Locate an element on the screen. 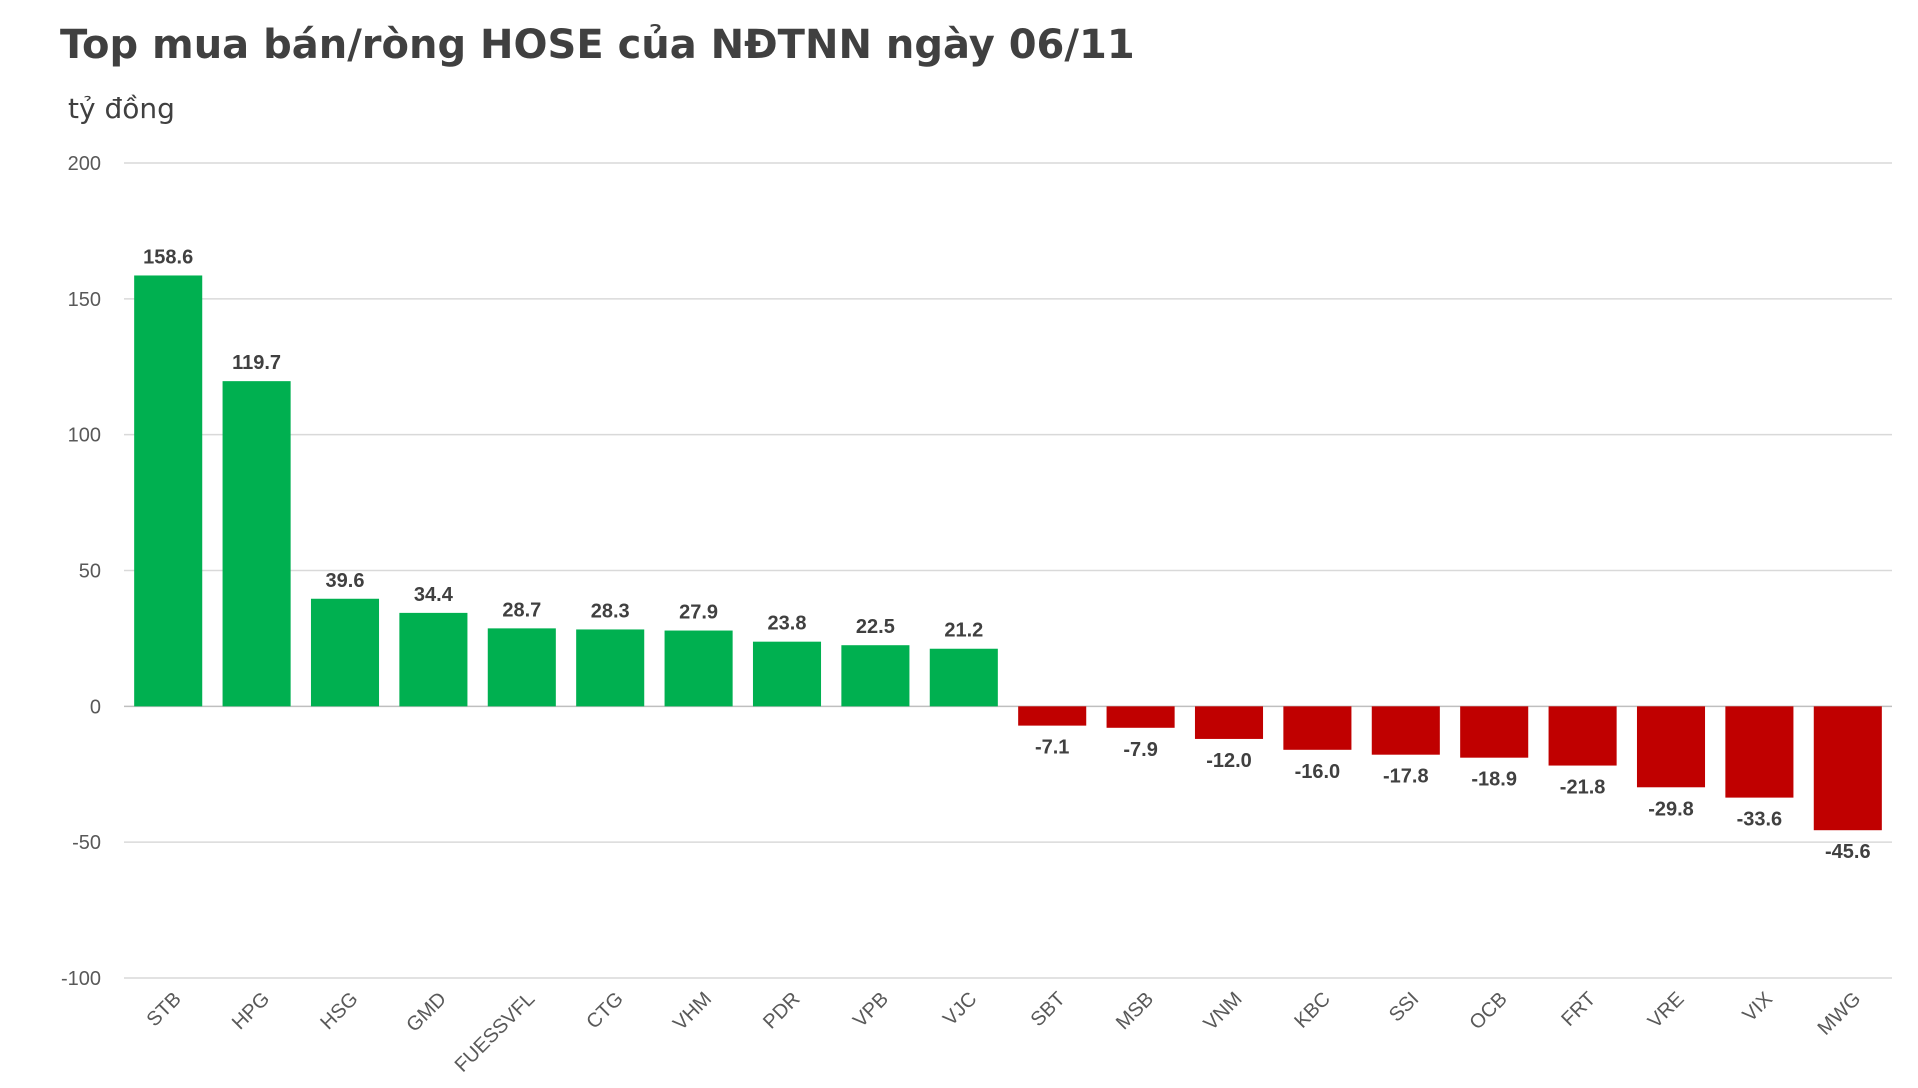  data-label-vnm: -12.0 is located at coordinates (1229, 761).